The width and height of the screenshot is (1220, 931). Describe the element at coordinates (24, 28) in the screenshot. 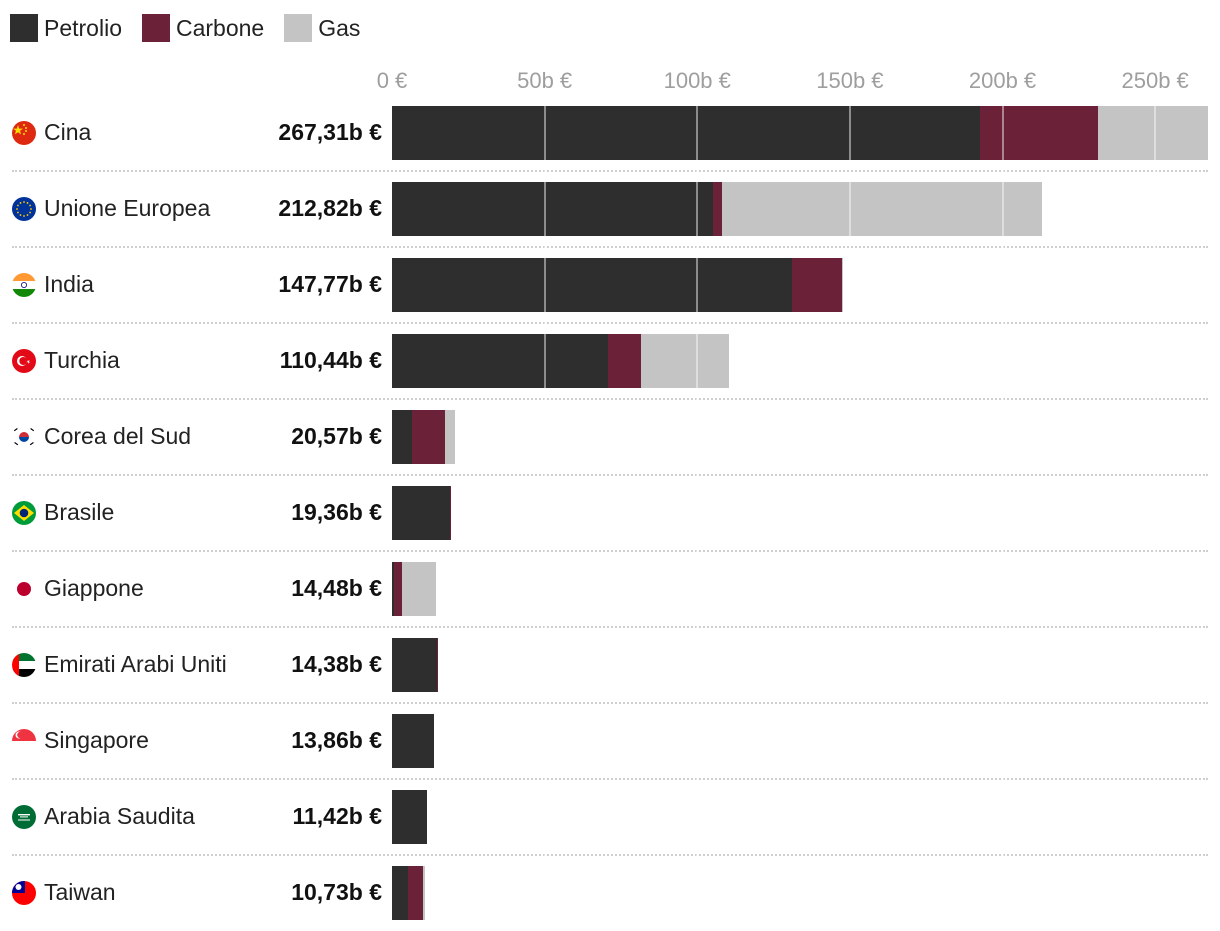

I see `legend-swatch-petrolio` at that location.